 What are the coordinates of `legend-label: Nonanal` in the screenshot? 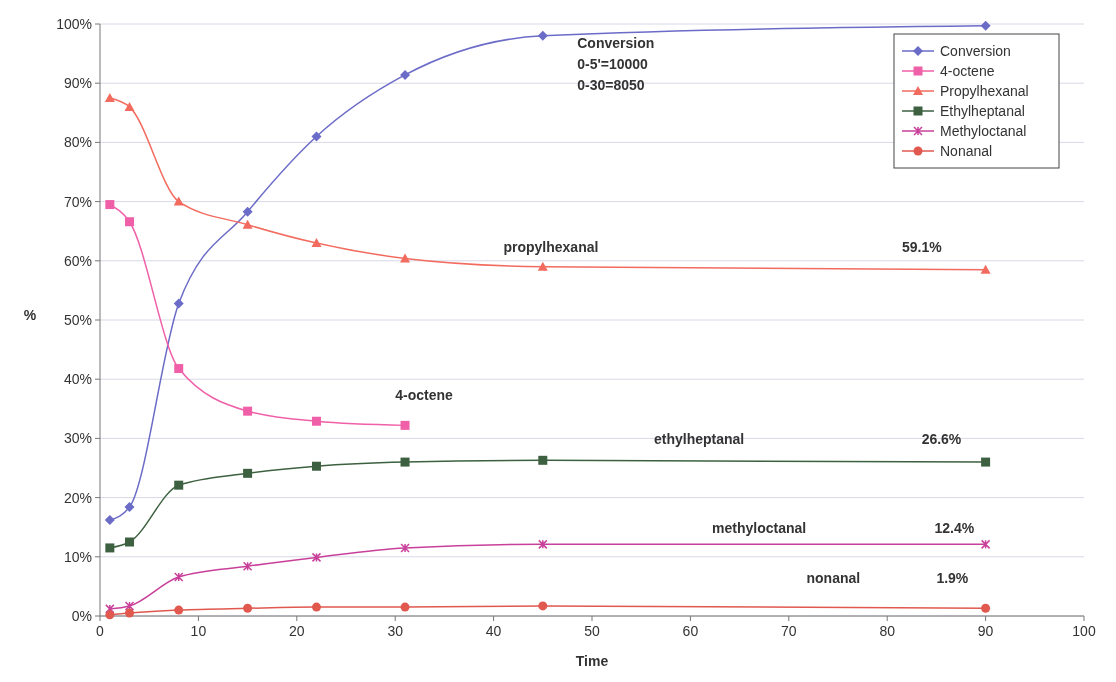 It's located at (966, 150).